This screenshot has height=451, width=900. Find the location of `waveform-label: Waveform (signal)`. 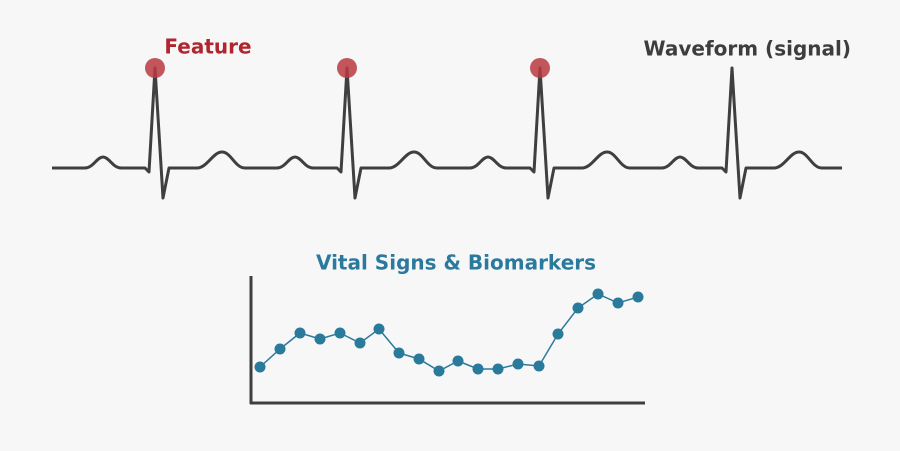

waveform-label: Waveform (signal) is located at coordinates (748, 49).